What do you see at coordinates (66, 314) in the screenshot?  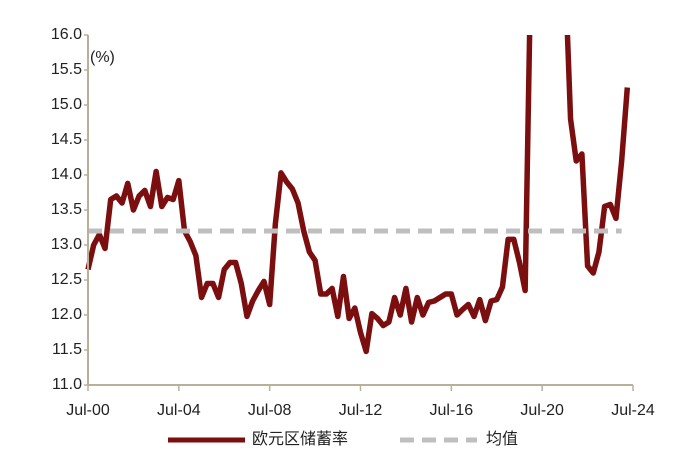 I see `y-tick-label: 12.0` at bounding box center [66, 314].